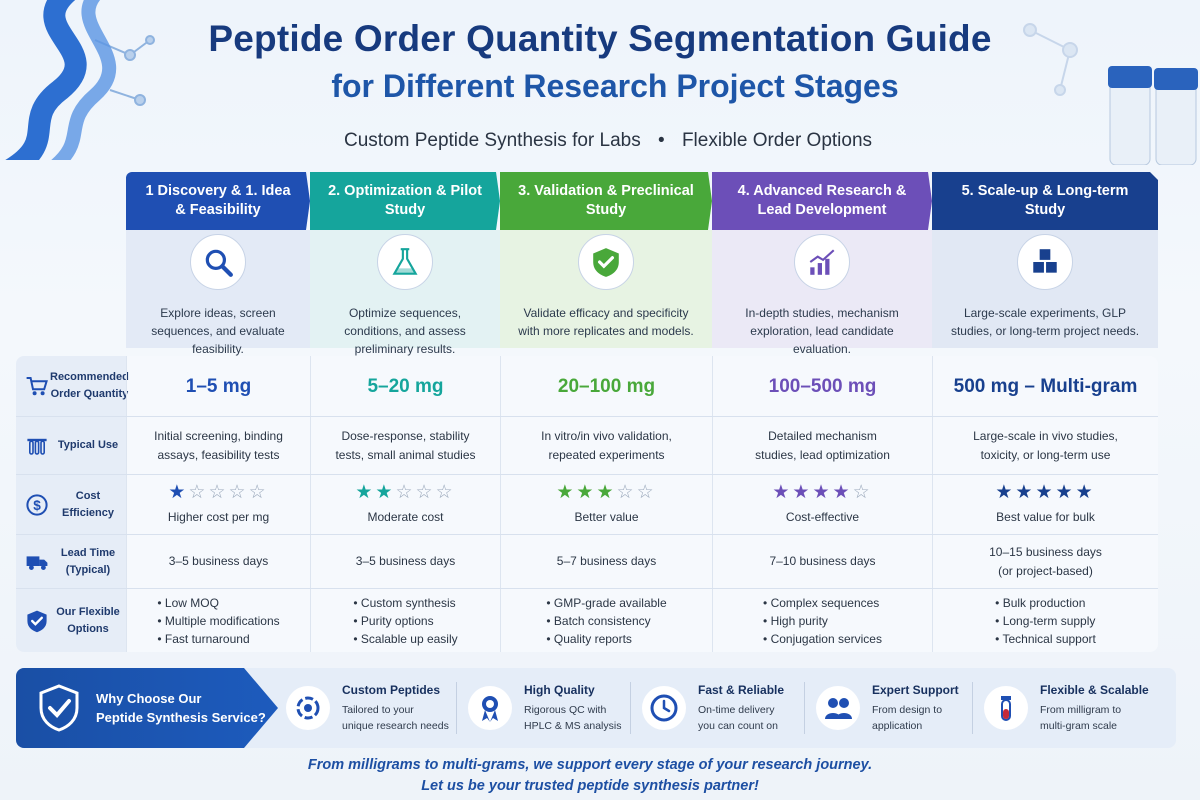 This screenshot has height=800, width=1200. Describe the element at coordinates (1045, 261) in the screenshot. I see `cubes-icon` at that location.